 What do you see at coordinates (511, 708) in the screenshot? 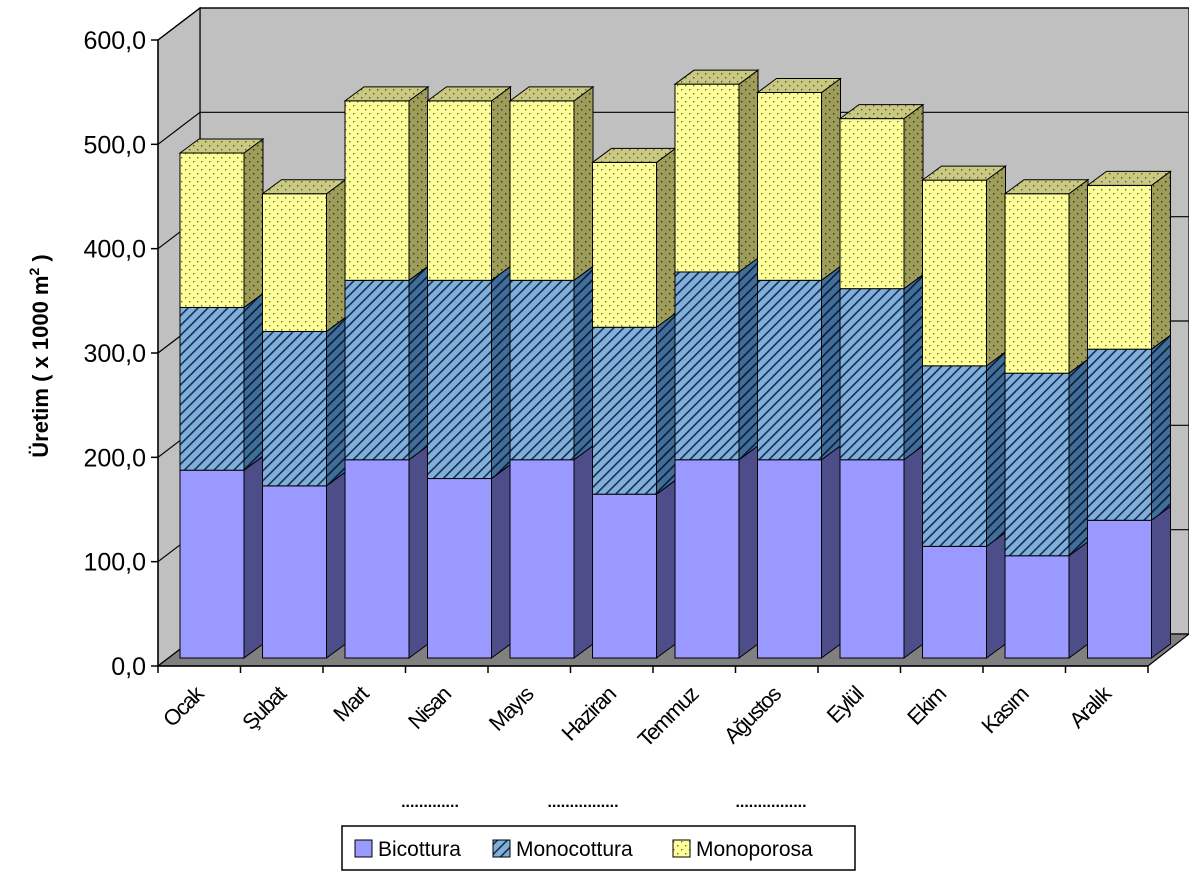
I see `x-tick-label: Mayıs` at bounding box center [511, 708].